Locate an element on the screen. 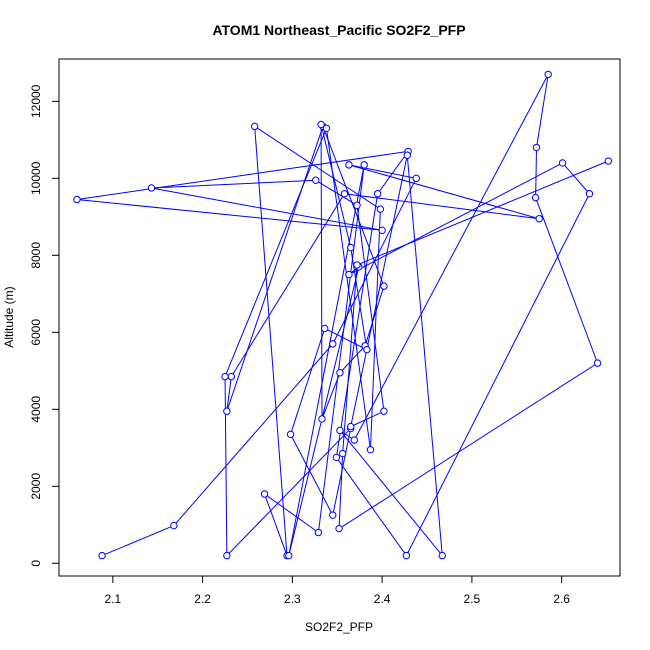 The width and height of the screenshot is (650, 650). x-tick-label: 2.2 is located at coordinates (202, 599).